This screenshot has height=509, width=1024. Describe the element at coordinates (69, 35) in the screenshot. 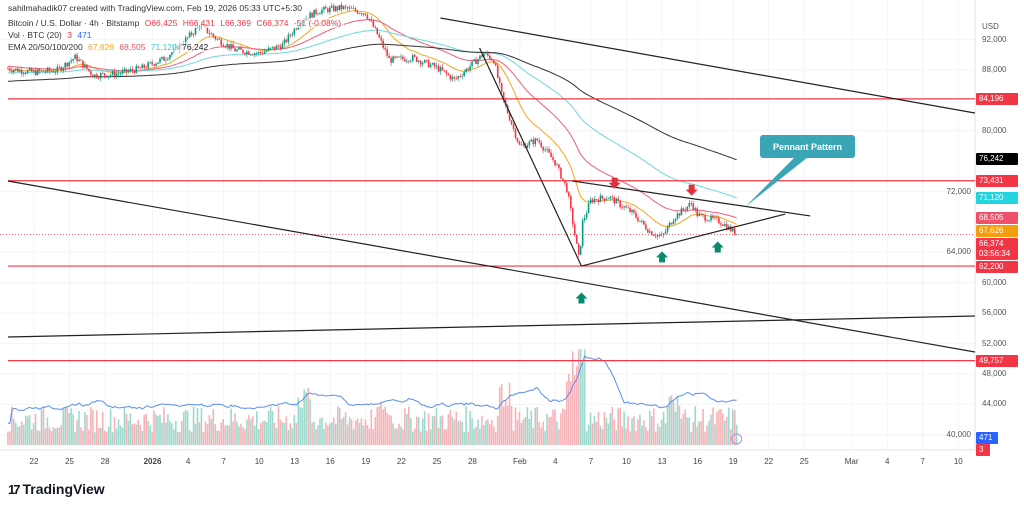

I see `volume-value-a: 3` at that location.